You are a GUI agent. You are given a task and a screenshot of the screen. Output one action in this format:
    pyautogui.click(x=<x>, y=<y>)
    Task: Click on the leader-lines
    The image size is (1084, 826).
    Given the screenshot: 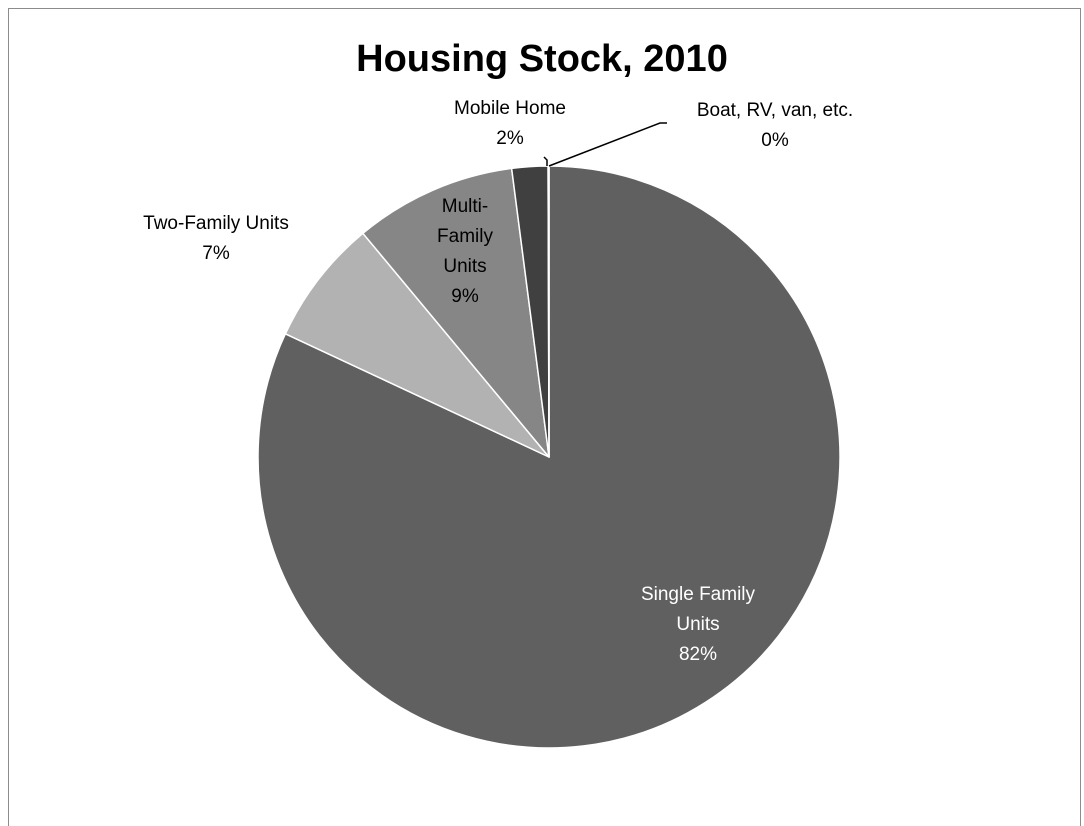 What is the action you would take?
    pyautogui.click(x=605, y=144)
    